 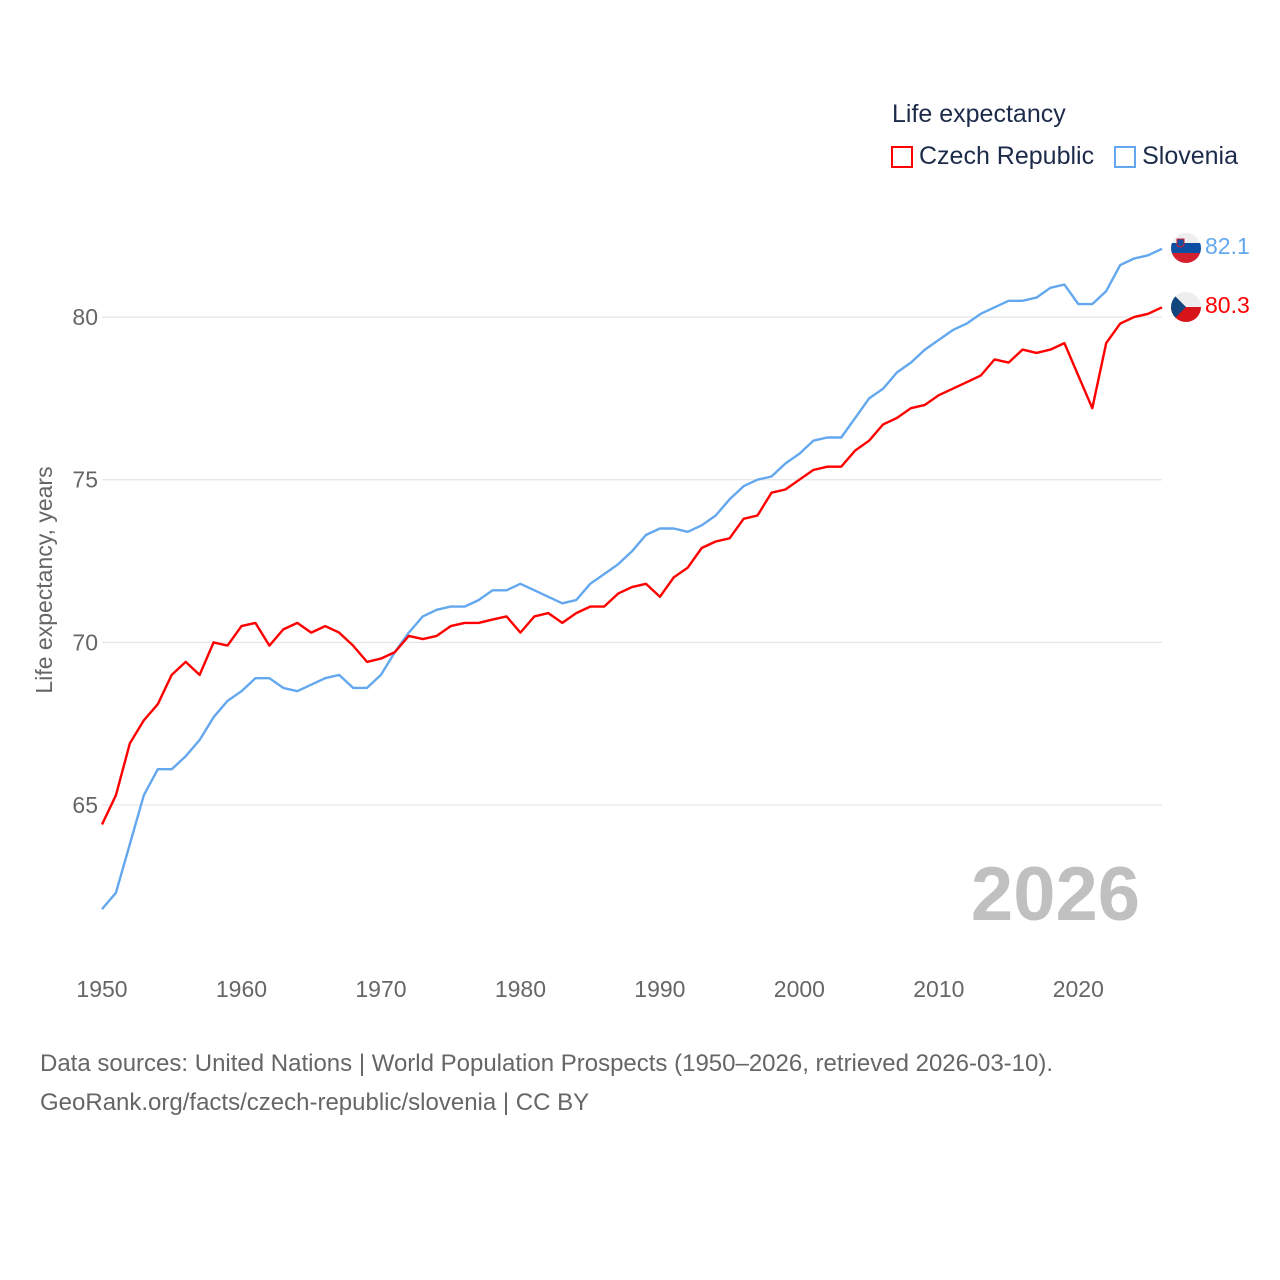 I want to click on legend-item-slovenia: Slovenia, so click(x=1176, y=156).